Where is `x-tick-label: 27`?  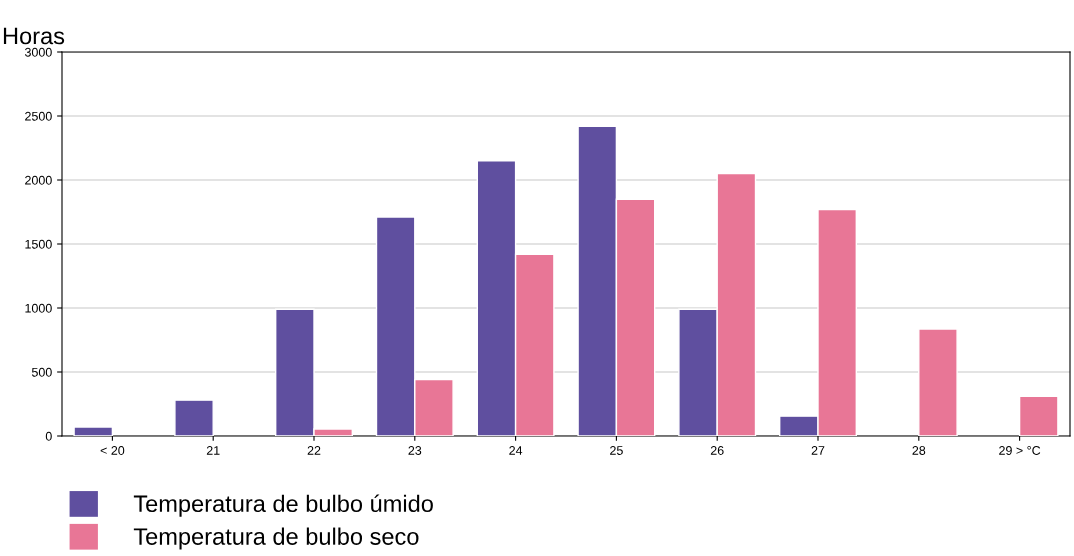
x-tick-label: 27 is located at coordinates (818, 450).